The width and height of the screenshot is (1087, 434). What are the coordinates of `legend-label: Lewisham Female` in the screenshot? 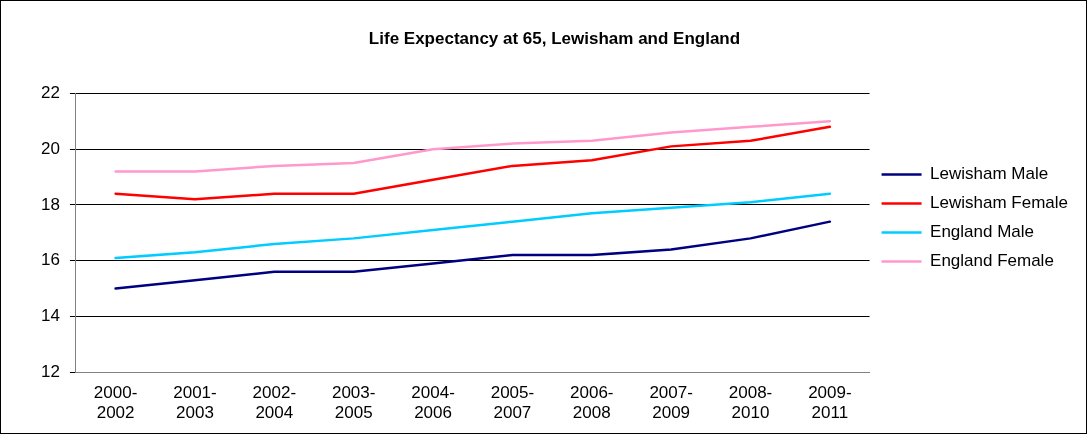 It's located at (999, 203).